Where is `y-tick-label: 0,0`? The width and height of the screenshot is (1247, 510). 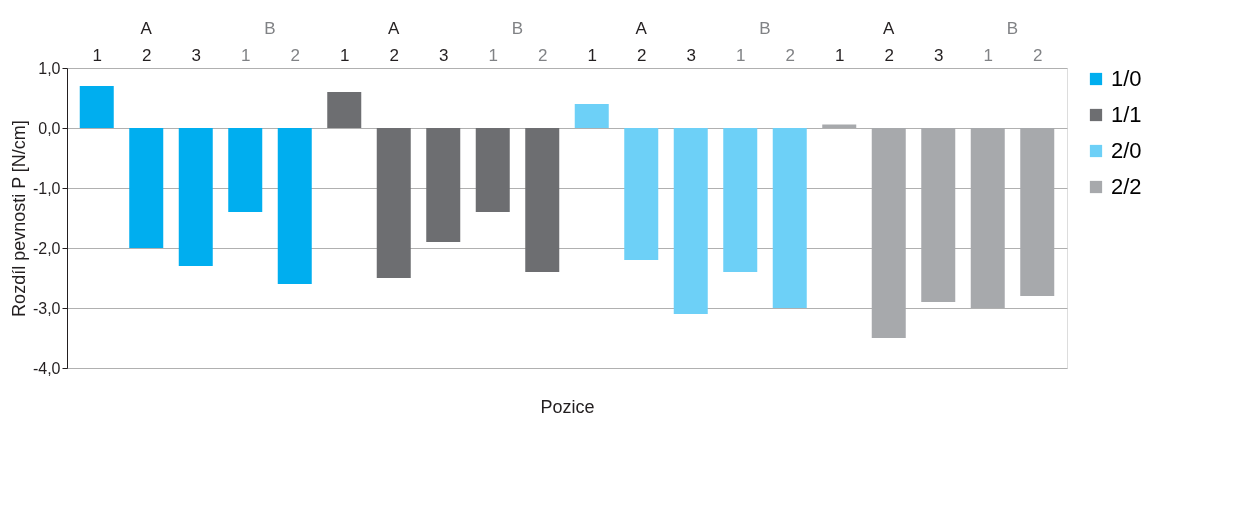 y-tick-label: 0,0 is located at coordinates (49, 128).